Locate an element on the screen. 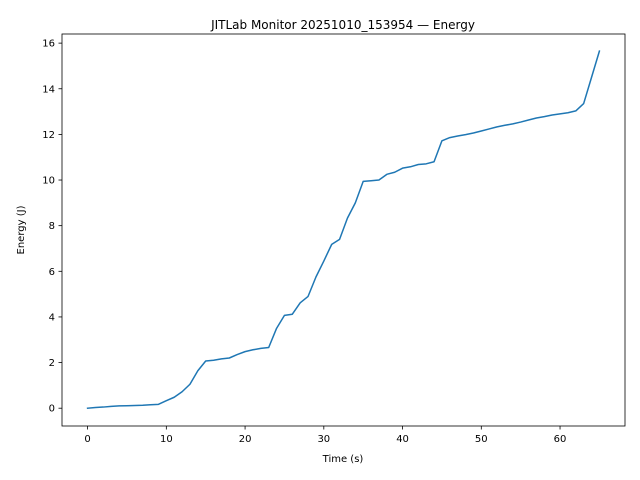 The image size is (640, 480). y-axis-label: Energy (J) is located at coordinates (21, 229).